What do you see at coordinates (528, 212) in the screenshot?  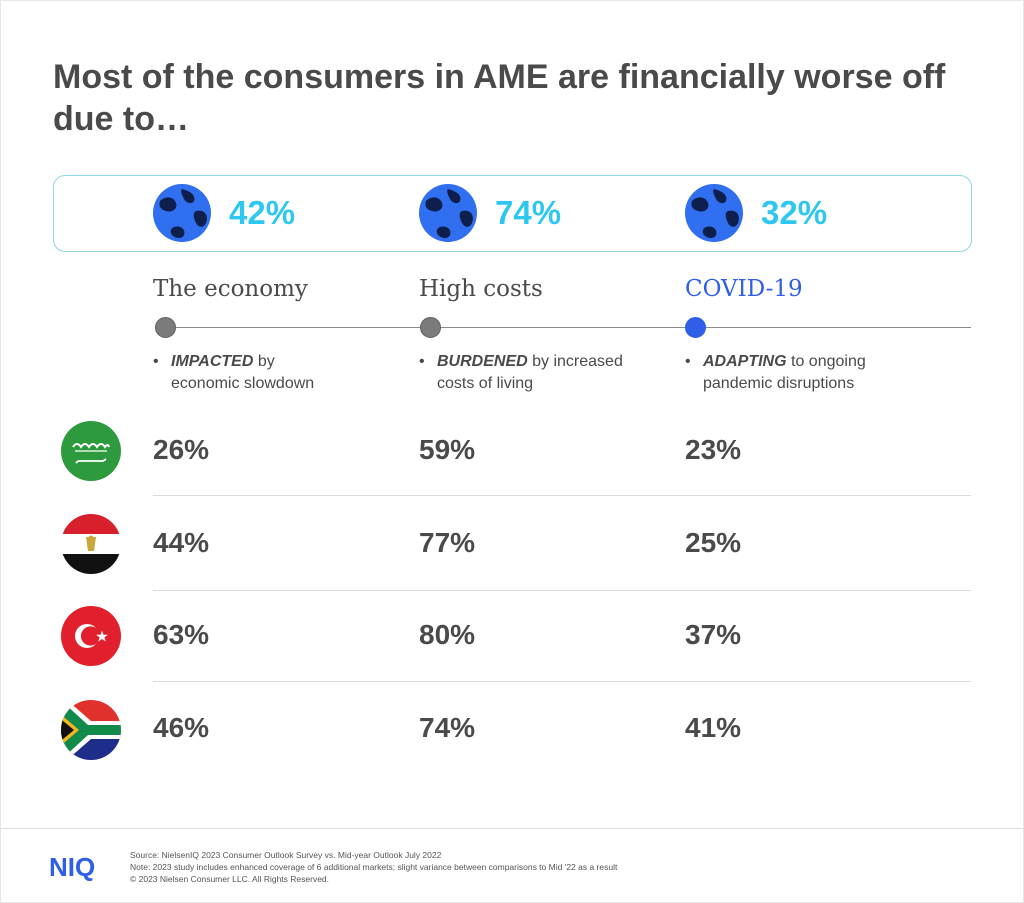 I see `summary-value: 74%` at bounding box center [528, 212].